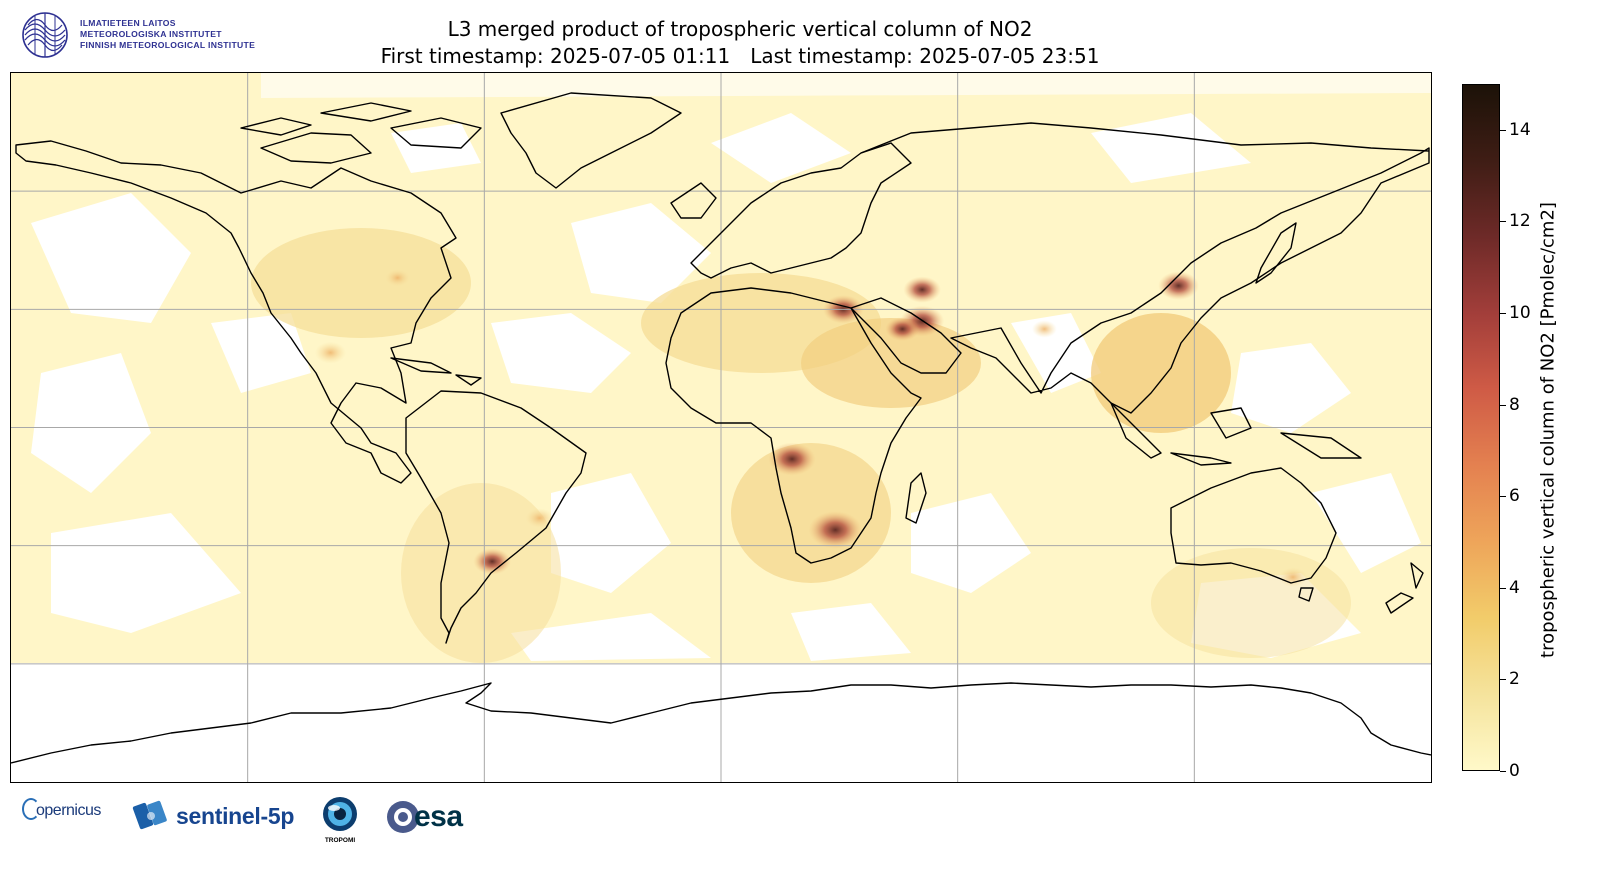  I want to click on coast-caribbean, so click(436, 371).